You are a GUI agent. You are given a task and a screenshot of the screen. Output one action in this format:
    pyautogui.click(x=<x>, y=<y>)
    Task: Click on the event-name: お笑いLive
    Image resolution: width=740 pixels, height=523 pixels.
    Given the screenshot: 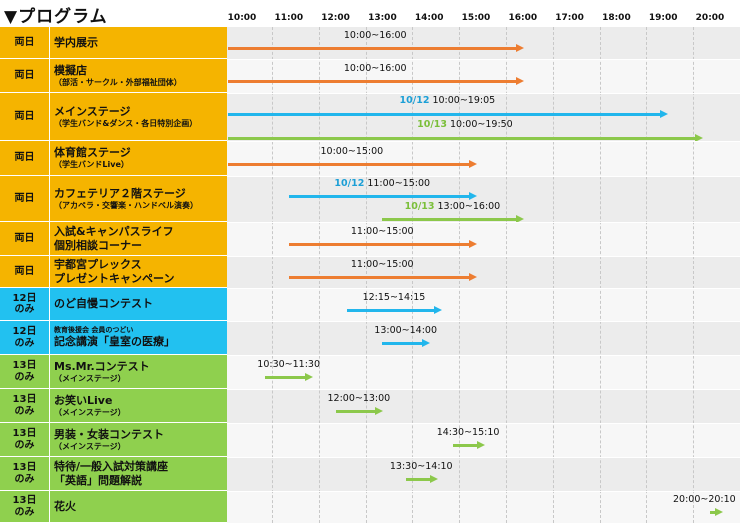 What is the action you would take?
    pyautogui.click(x=83, y=400)
    